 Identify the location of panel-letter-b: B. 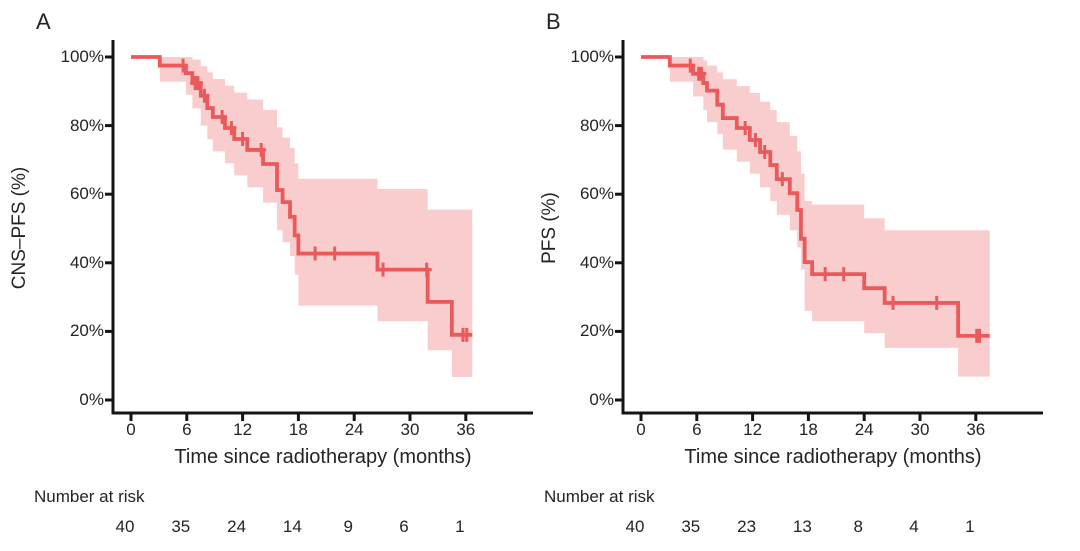
(554, 21).